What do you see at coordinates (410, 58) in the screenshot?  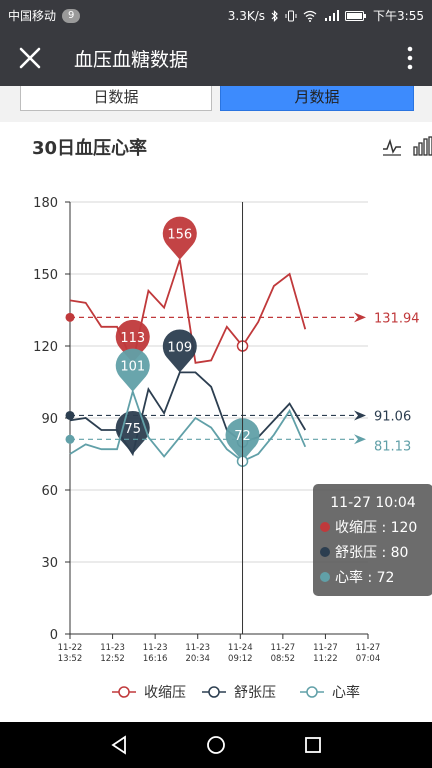 I see `more-options-icon` at bounding box center [410, 58].